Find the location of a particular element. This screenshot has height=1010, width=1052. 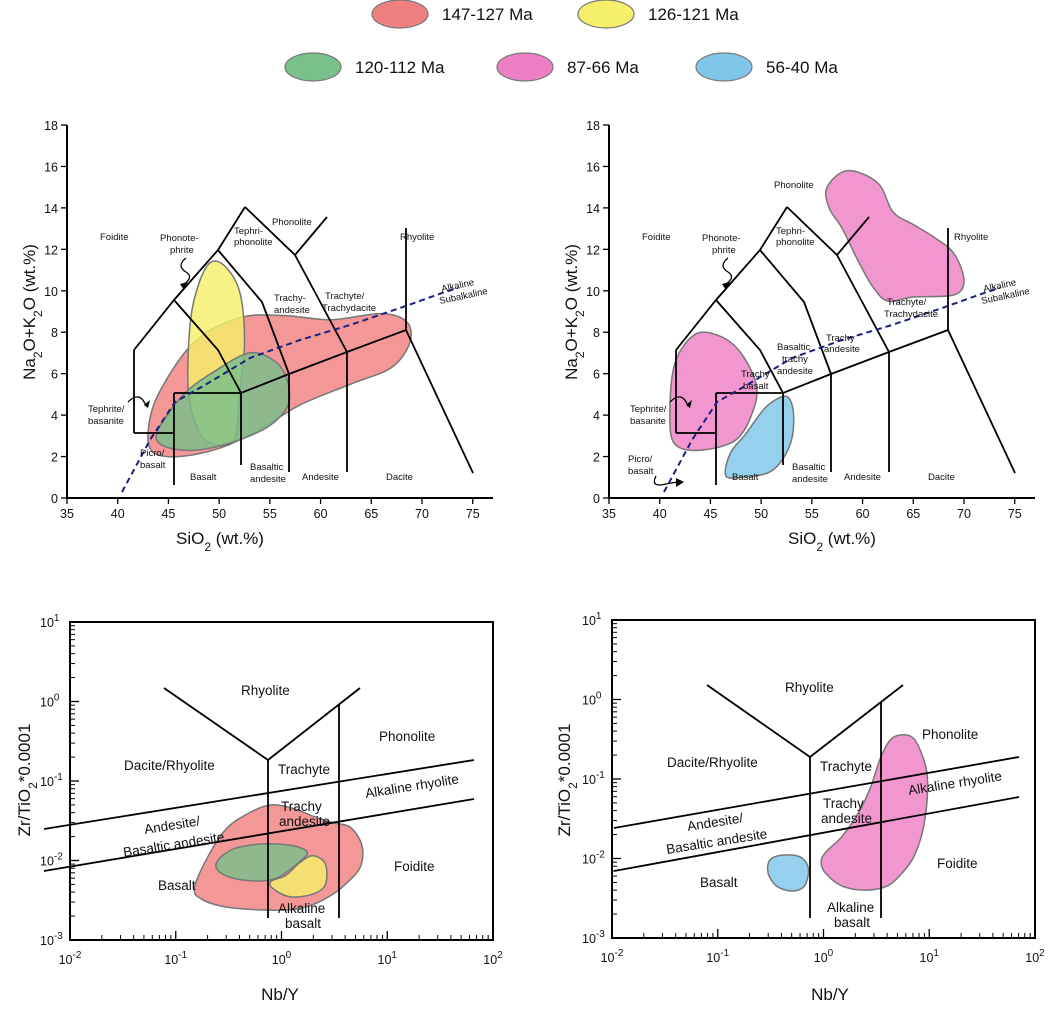

p1-xtick-label-8: 75 is located at coordinates (473, 514).